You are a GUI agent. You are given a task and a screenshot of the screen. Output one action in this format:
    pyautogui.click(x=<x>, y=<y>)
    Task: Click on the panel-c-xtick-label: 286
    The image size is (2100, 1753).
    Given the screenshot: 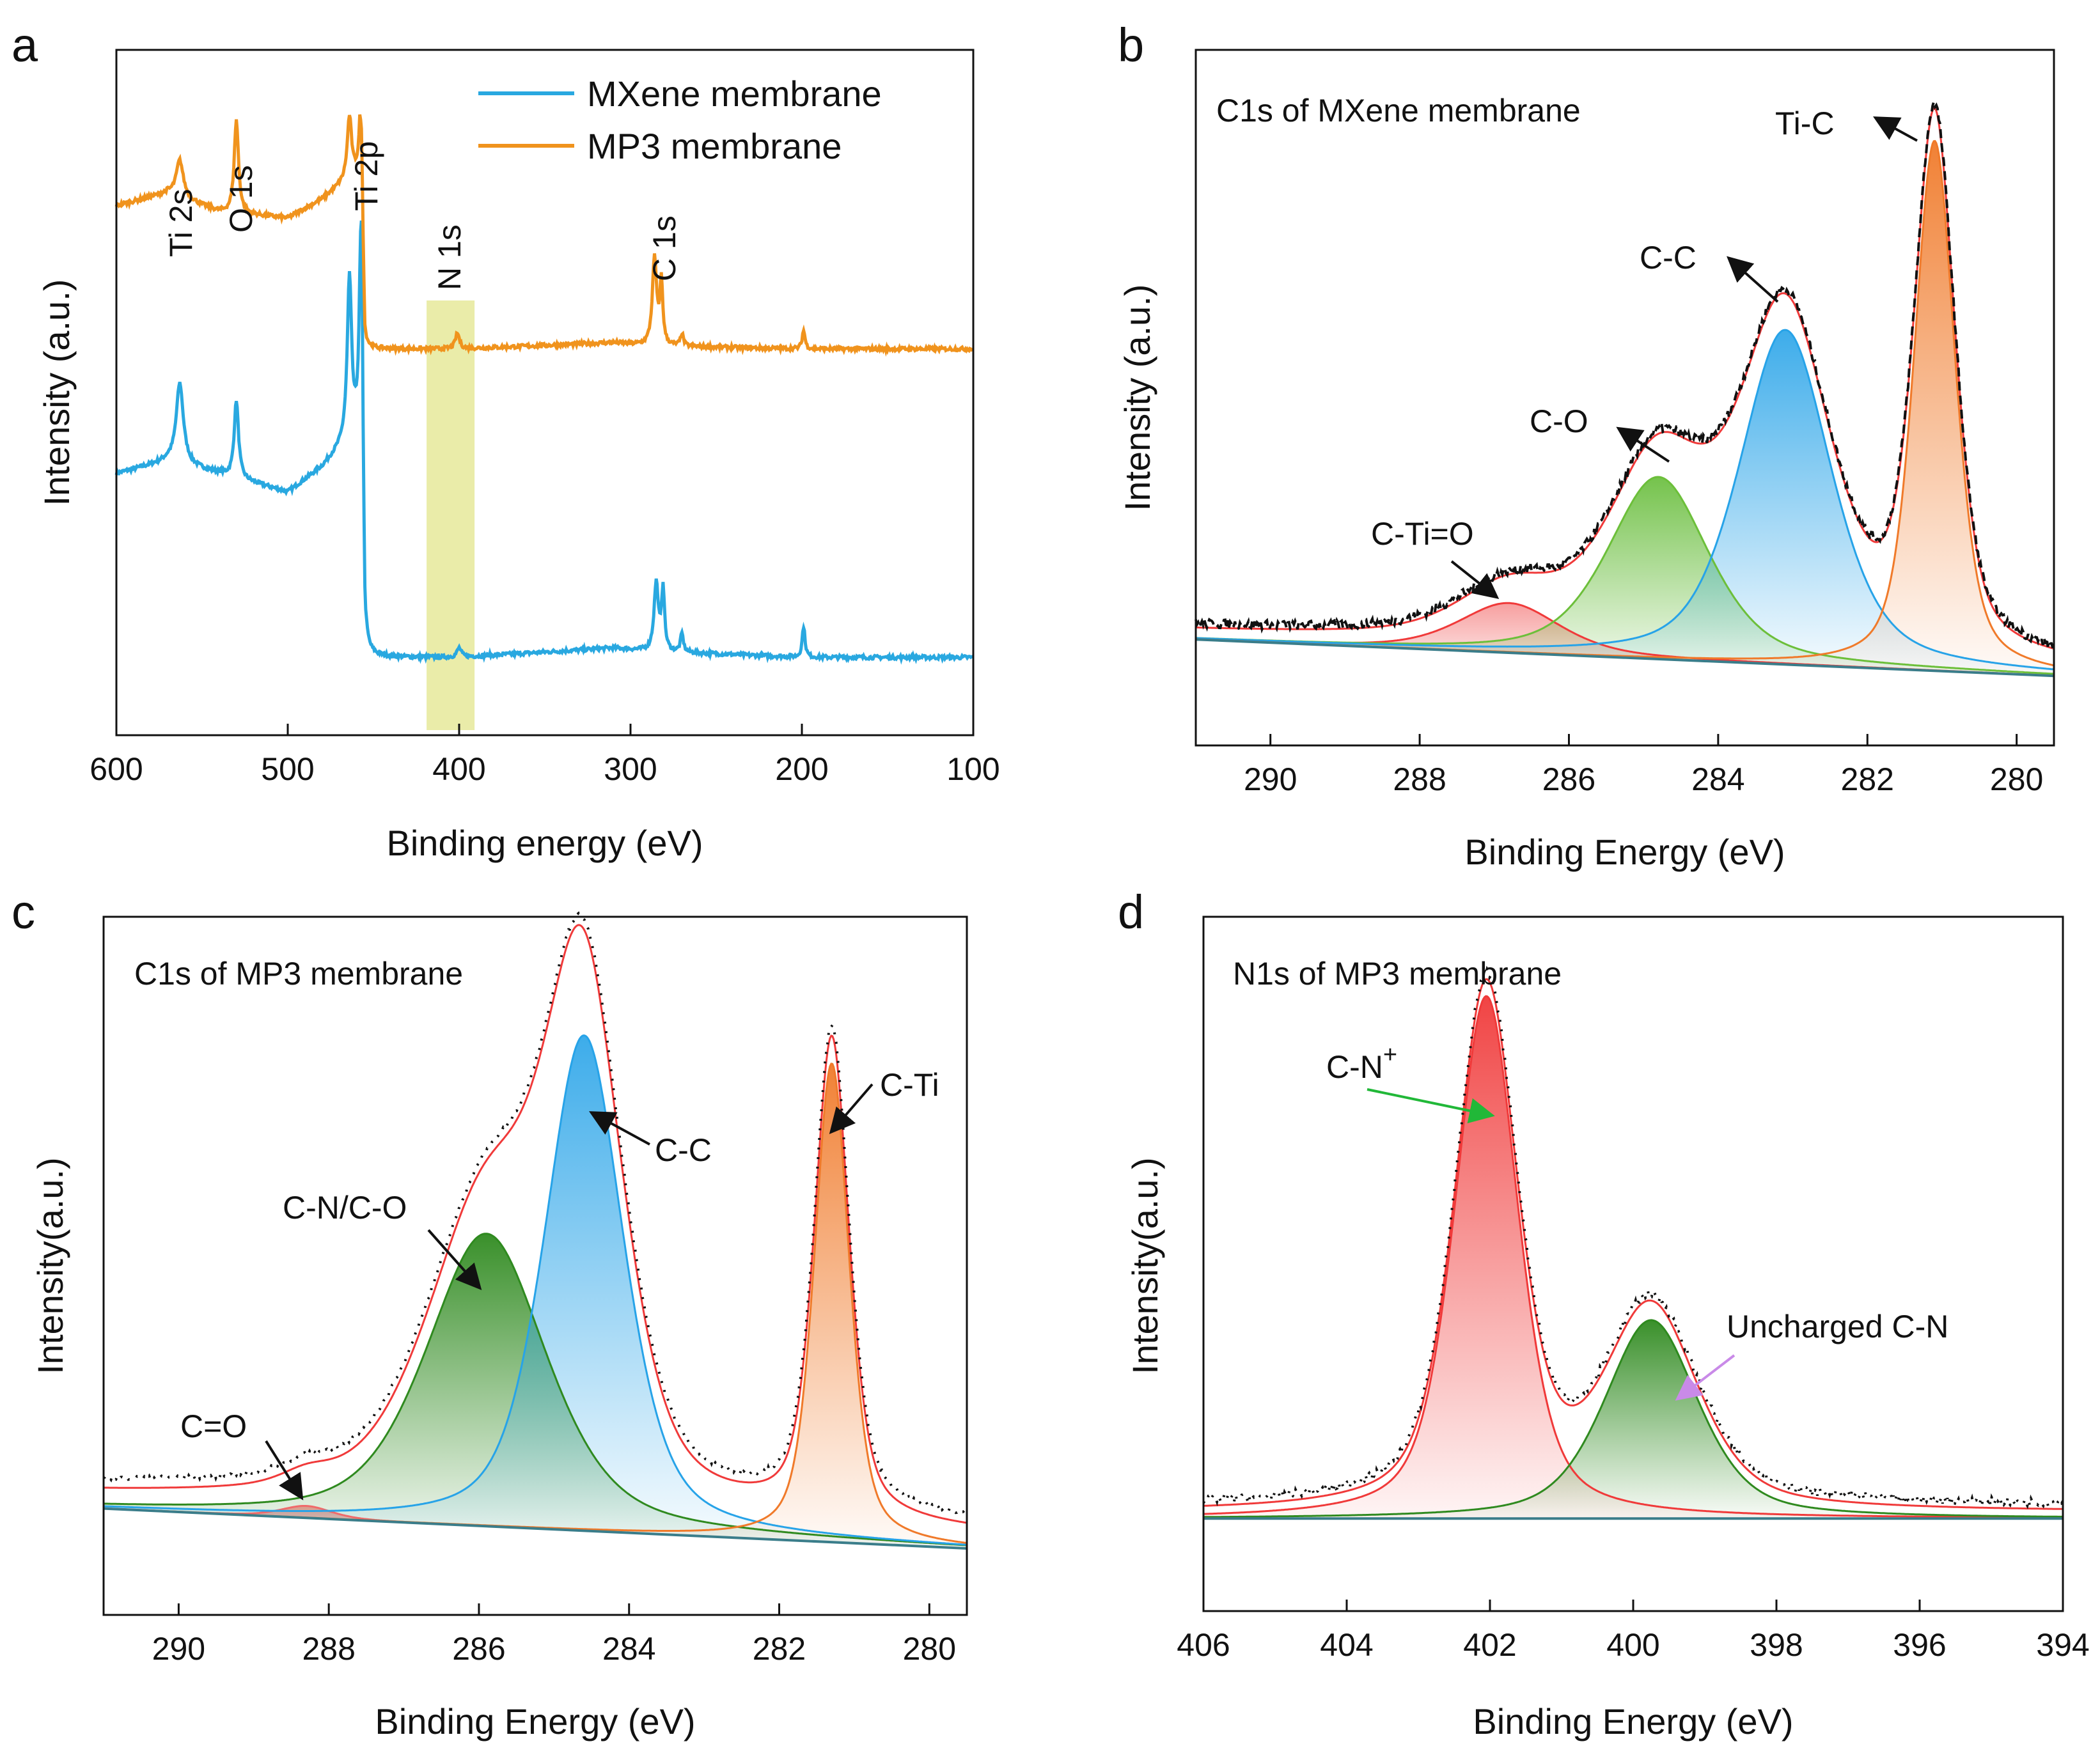 What is the action you would take?
    pyautogui.click(x=478, y=1649)
    